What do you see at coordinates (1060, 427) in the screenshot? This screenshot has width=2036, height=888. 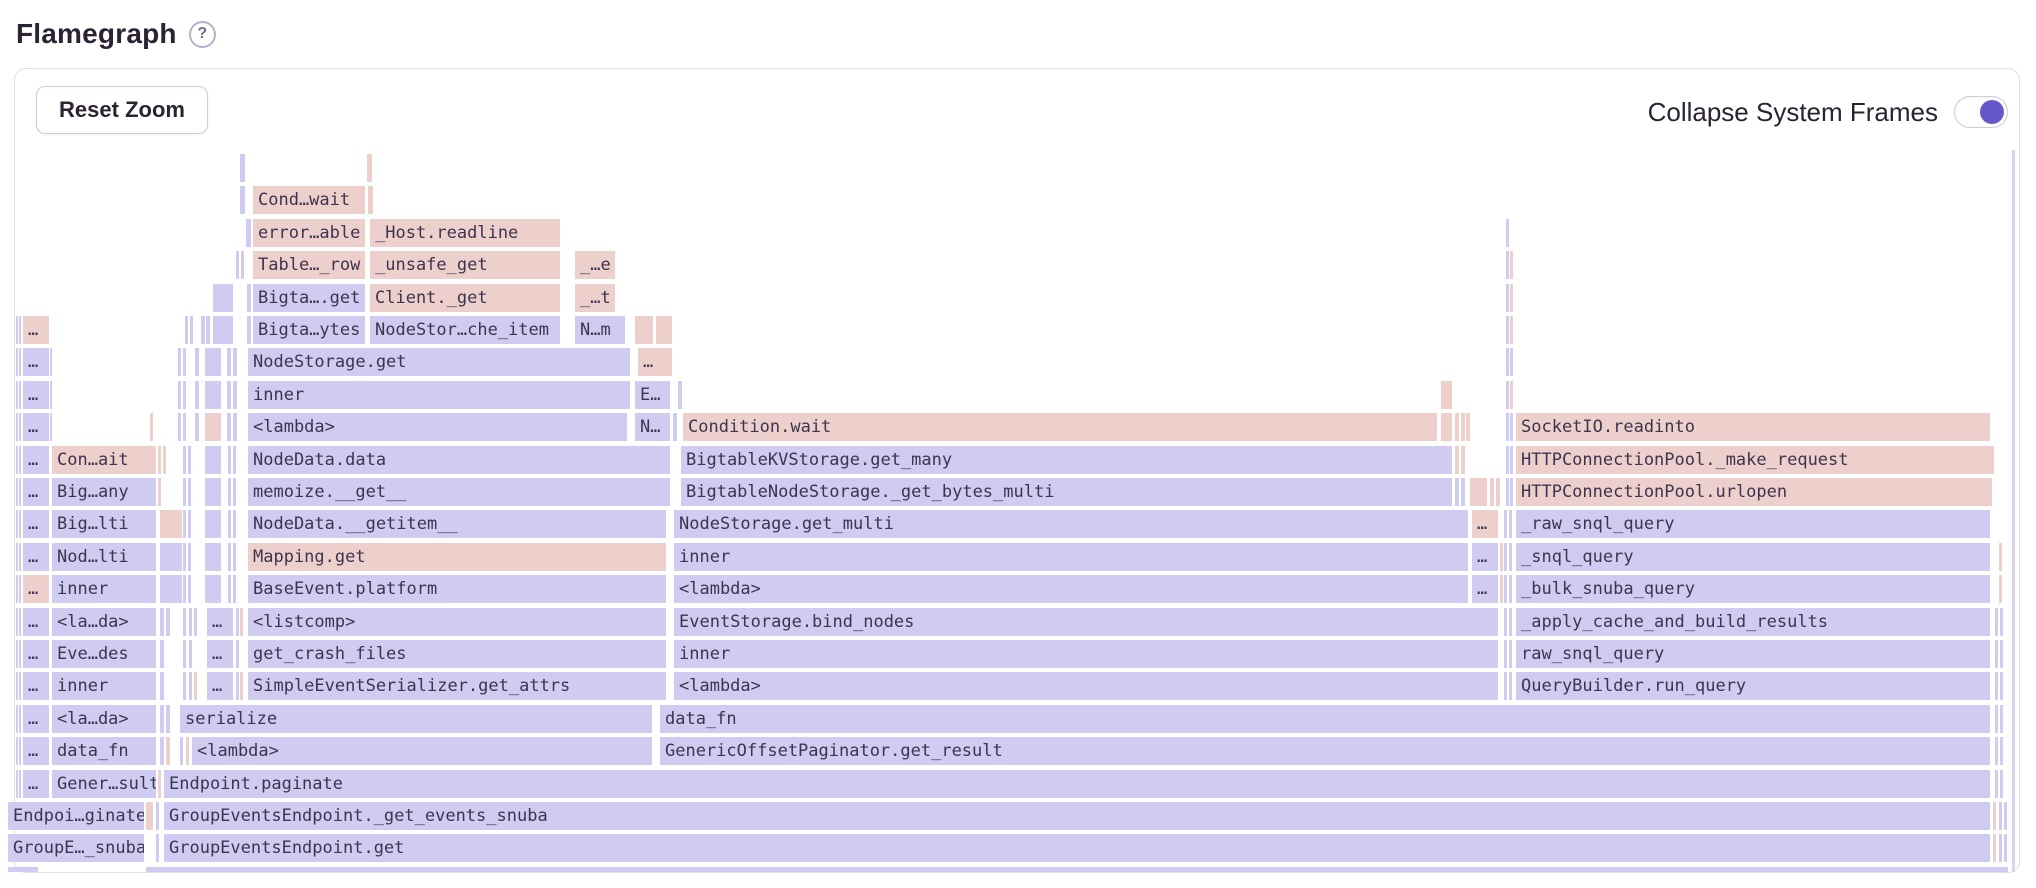 I see `flame-frame: Condition.wait` at bounding box center [1060, 427].